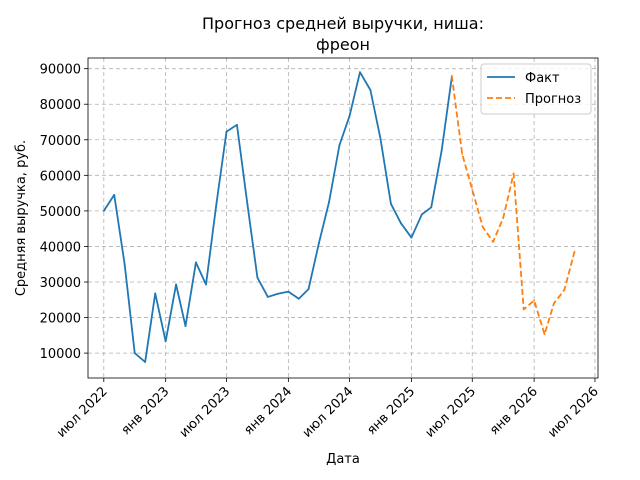 This screenshot has height=480, width=640. I want to click on y-tick-label: 80000, so click(60, 105).